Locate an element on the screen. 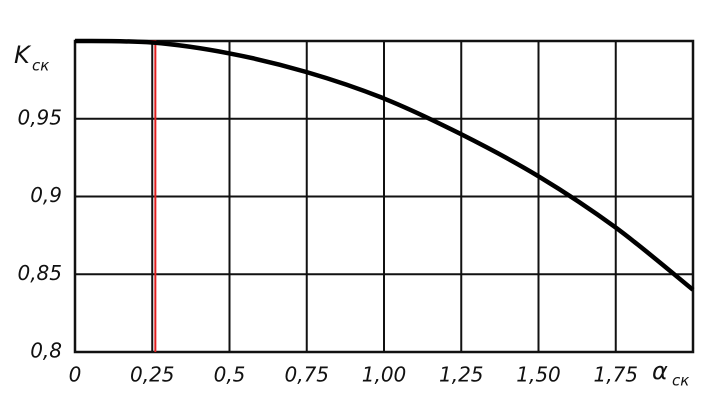 Image resolution: width=727 pixels, height=417 pixels. x-axis-label: α is located at coordinates (660, 371).